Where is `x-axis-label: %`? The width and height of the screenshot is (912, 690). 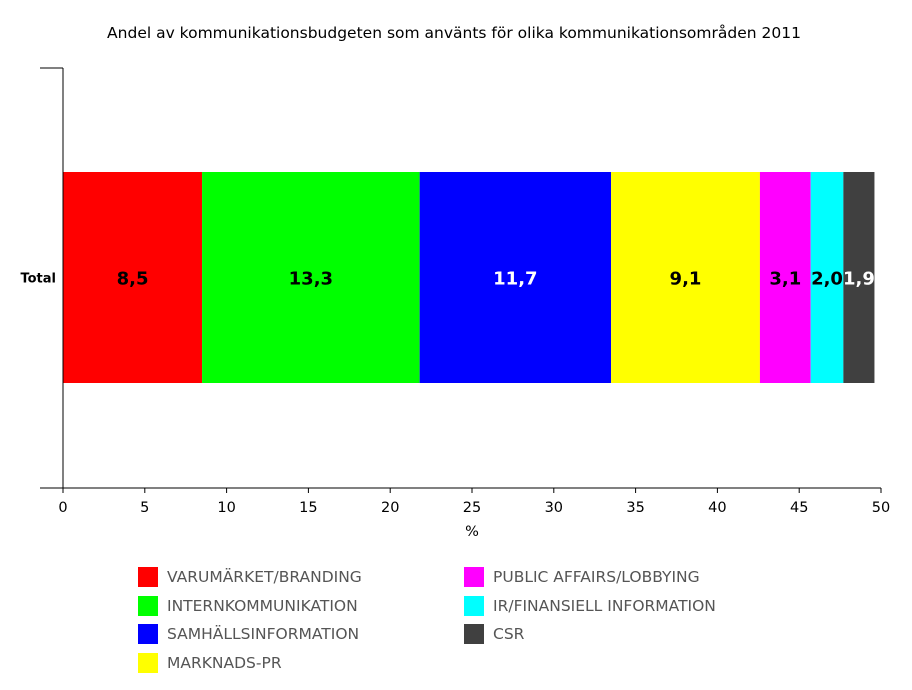
x-axis-label: % is located at coordinates (472, 532).